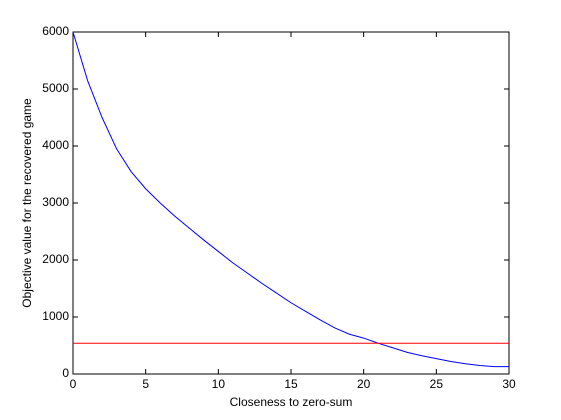 This screenshot has height=420, width=561. Describe the element at coordinates (55, 259) in the screenshot. I see `y-tick-label: 2000` at that location.